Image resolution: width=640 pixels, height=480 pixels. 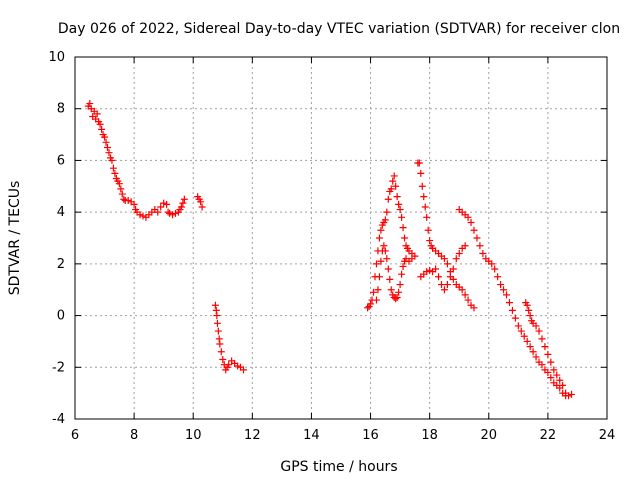 What do you see at coordinates (252, 435) in the screenshot?
I see `x-tick-label: 12` at bounding box center [252, 435].